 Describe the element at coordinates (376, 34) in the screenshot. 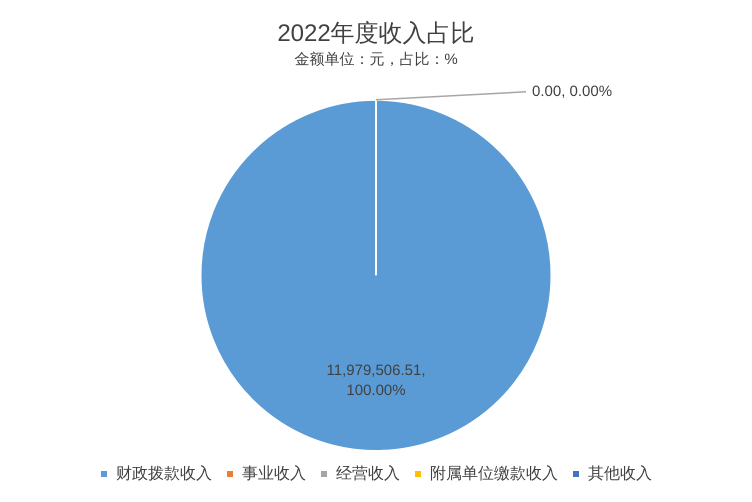

I see `chart-title: 2022年度收入占比` at that location.